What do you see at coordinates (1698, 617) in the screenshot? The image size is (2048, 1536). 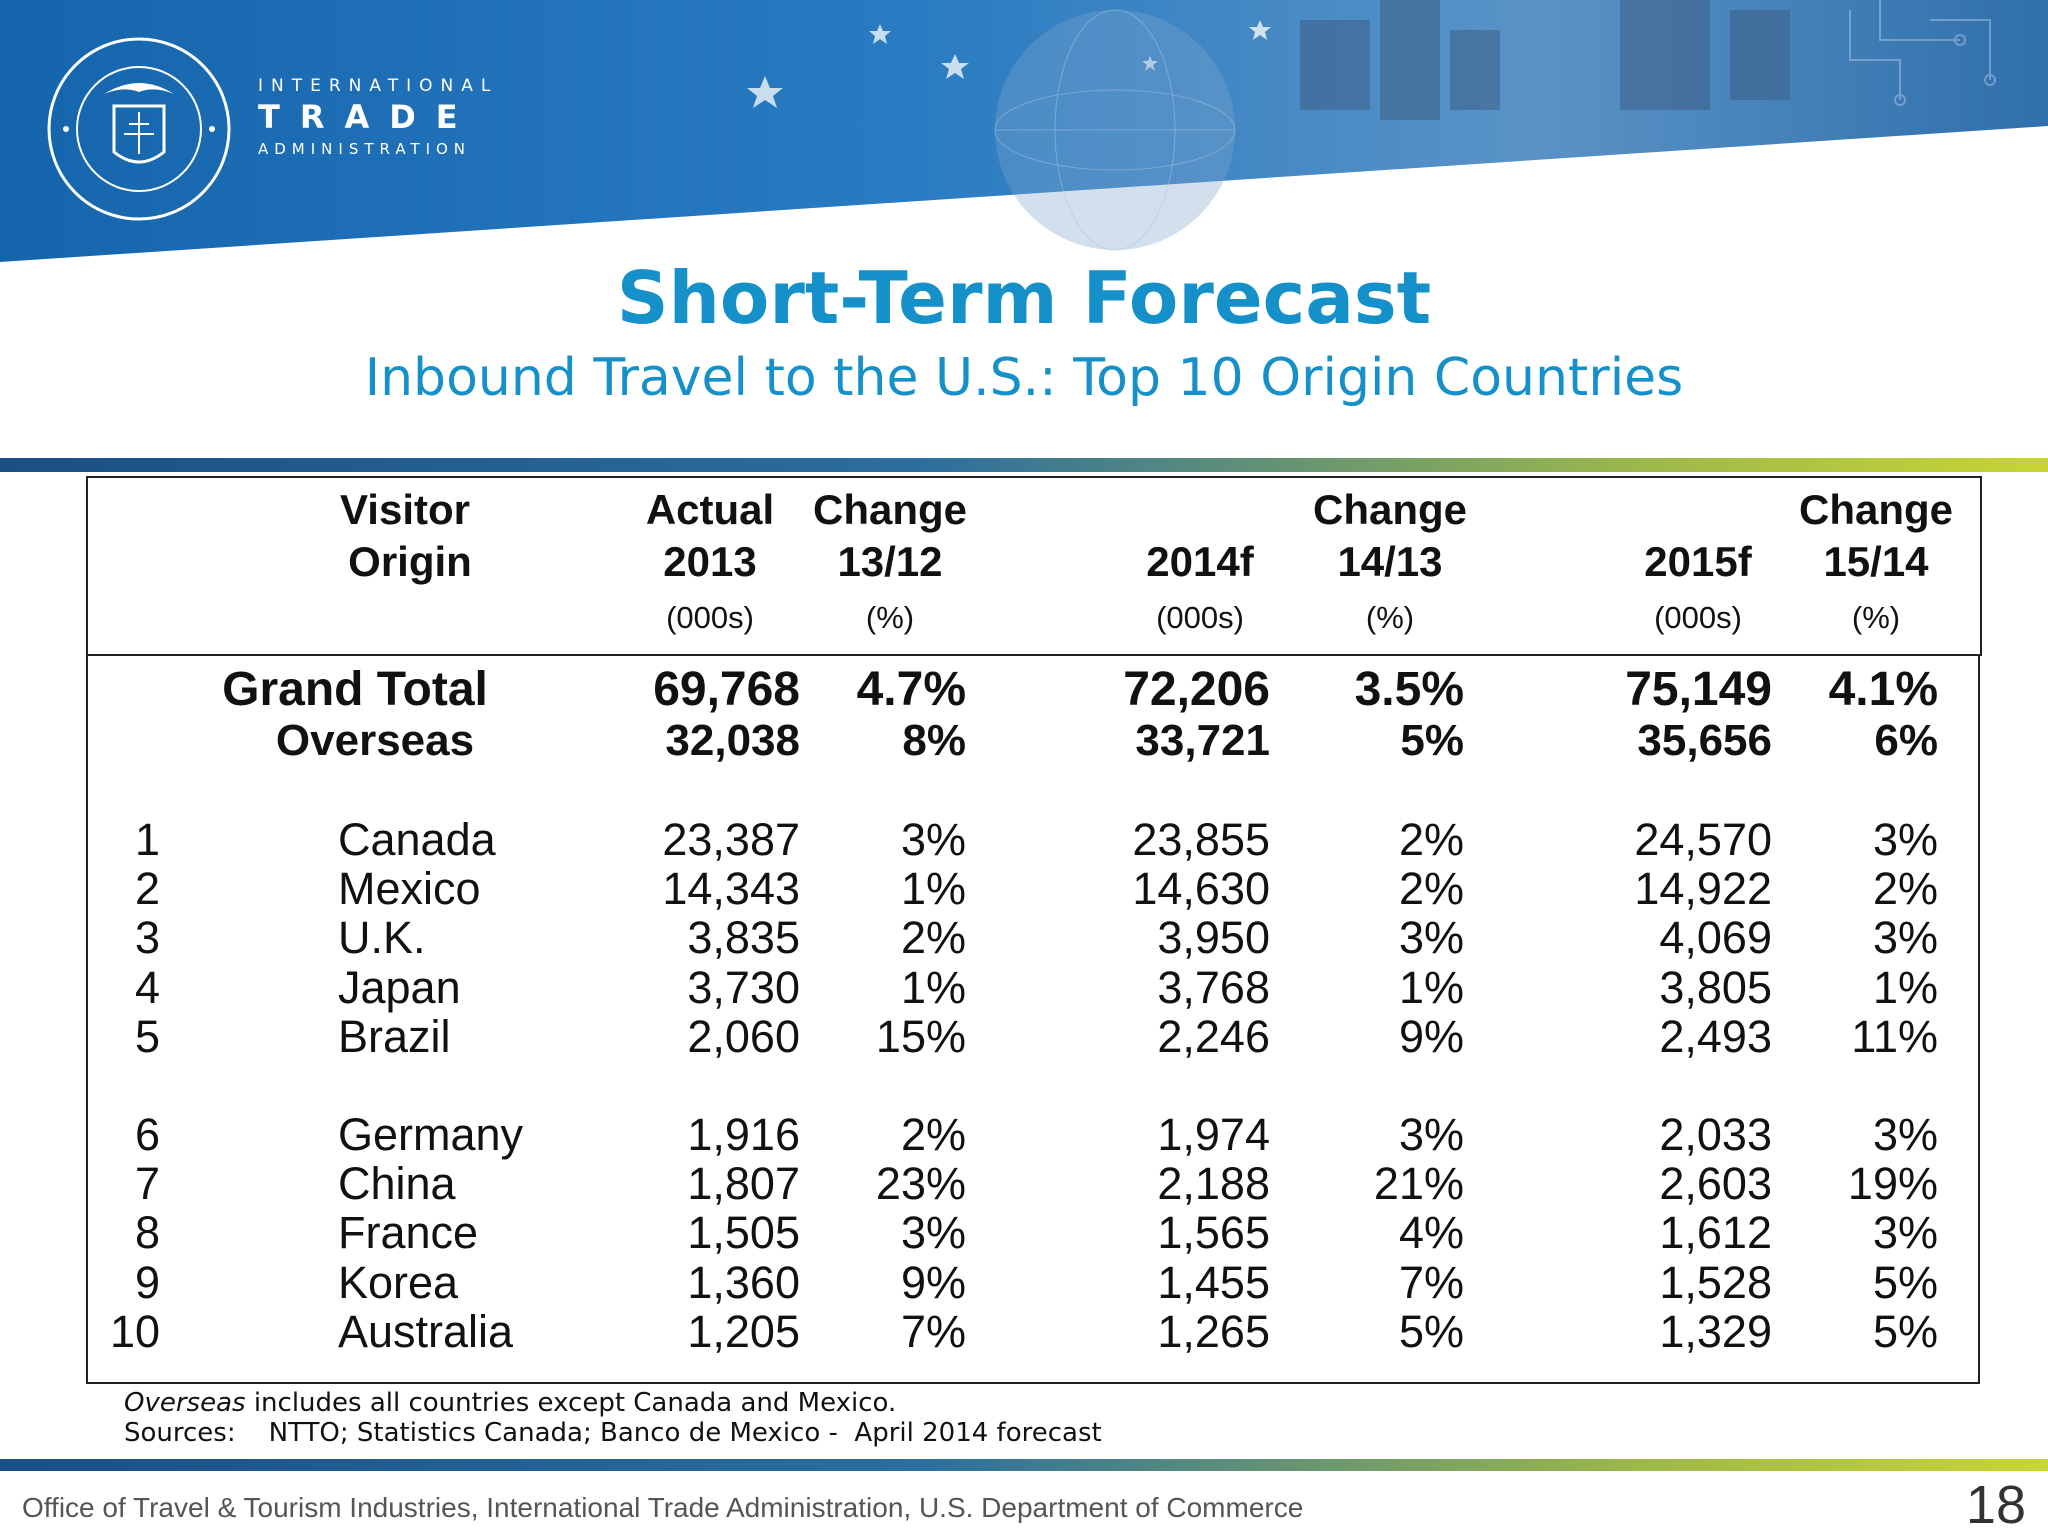 I see `header-forecast-2015-unit: (000s)` at bounding box center [1698, 617].